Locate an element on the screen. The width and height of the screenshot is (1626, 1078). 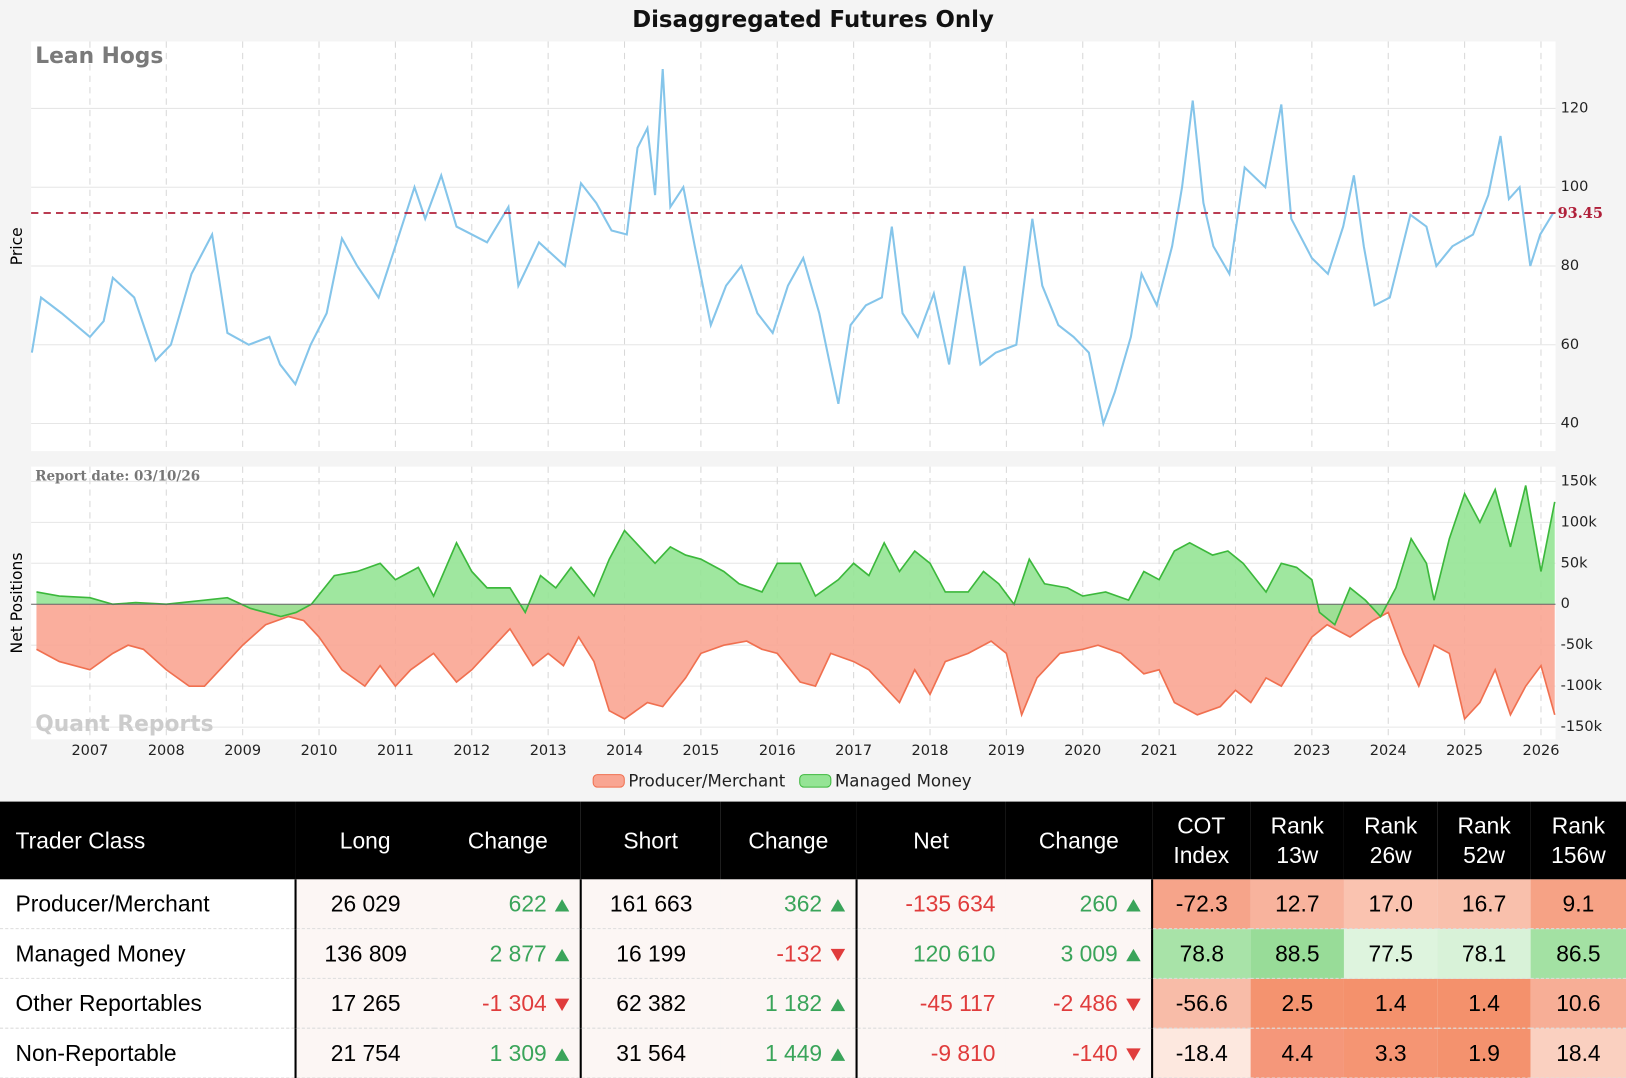
cell-text: 161 663 is located at coordinates (651, 903).